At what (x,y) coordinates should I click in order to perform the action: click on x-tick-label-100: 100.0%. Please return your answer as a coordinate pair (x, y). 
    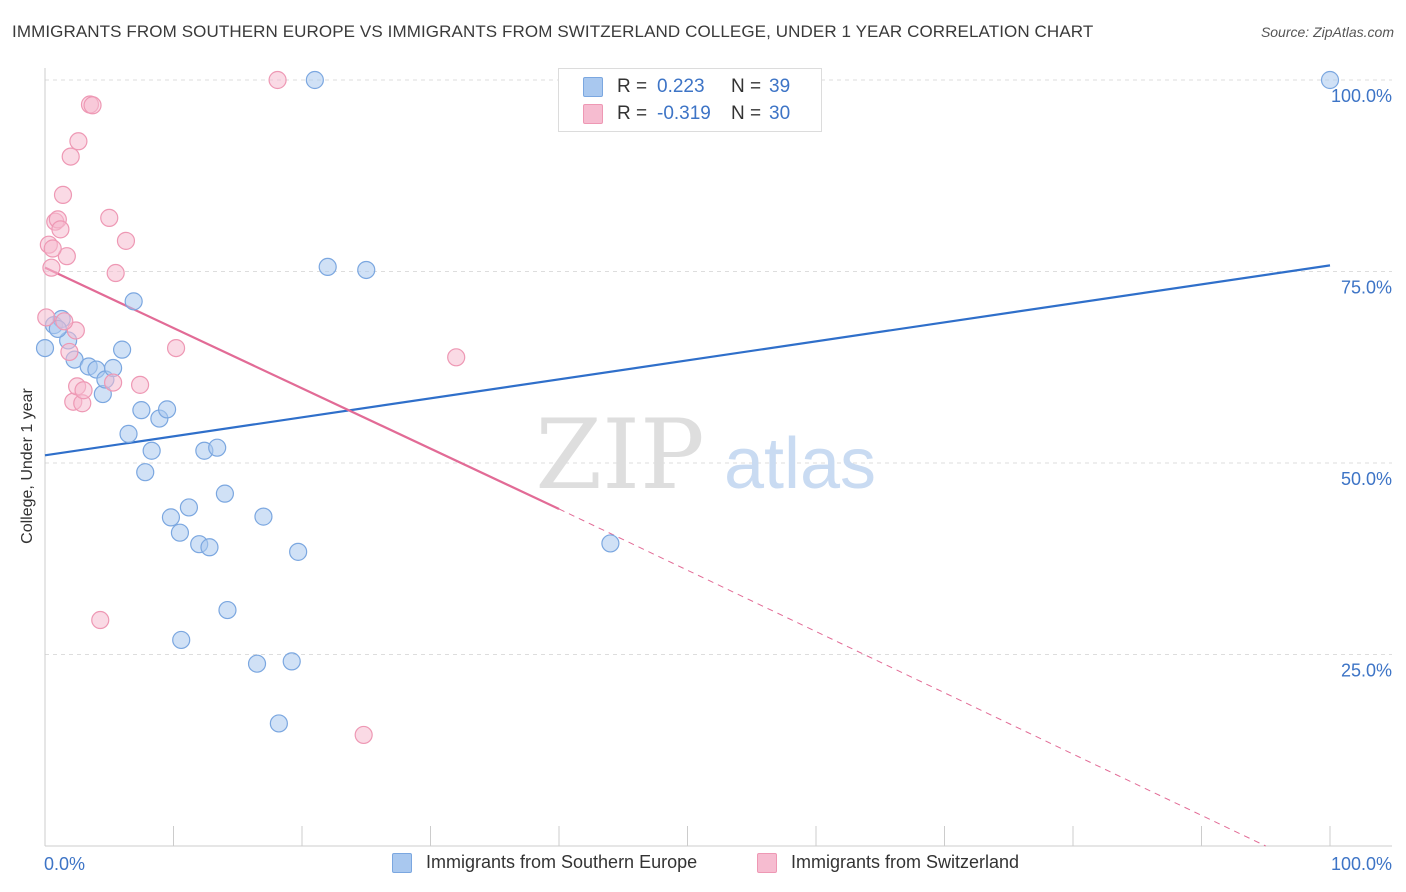
    Looking at the image, I should click on (1361, 864).